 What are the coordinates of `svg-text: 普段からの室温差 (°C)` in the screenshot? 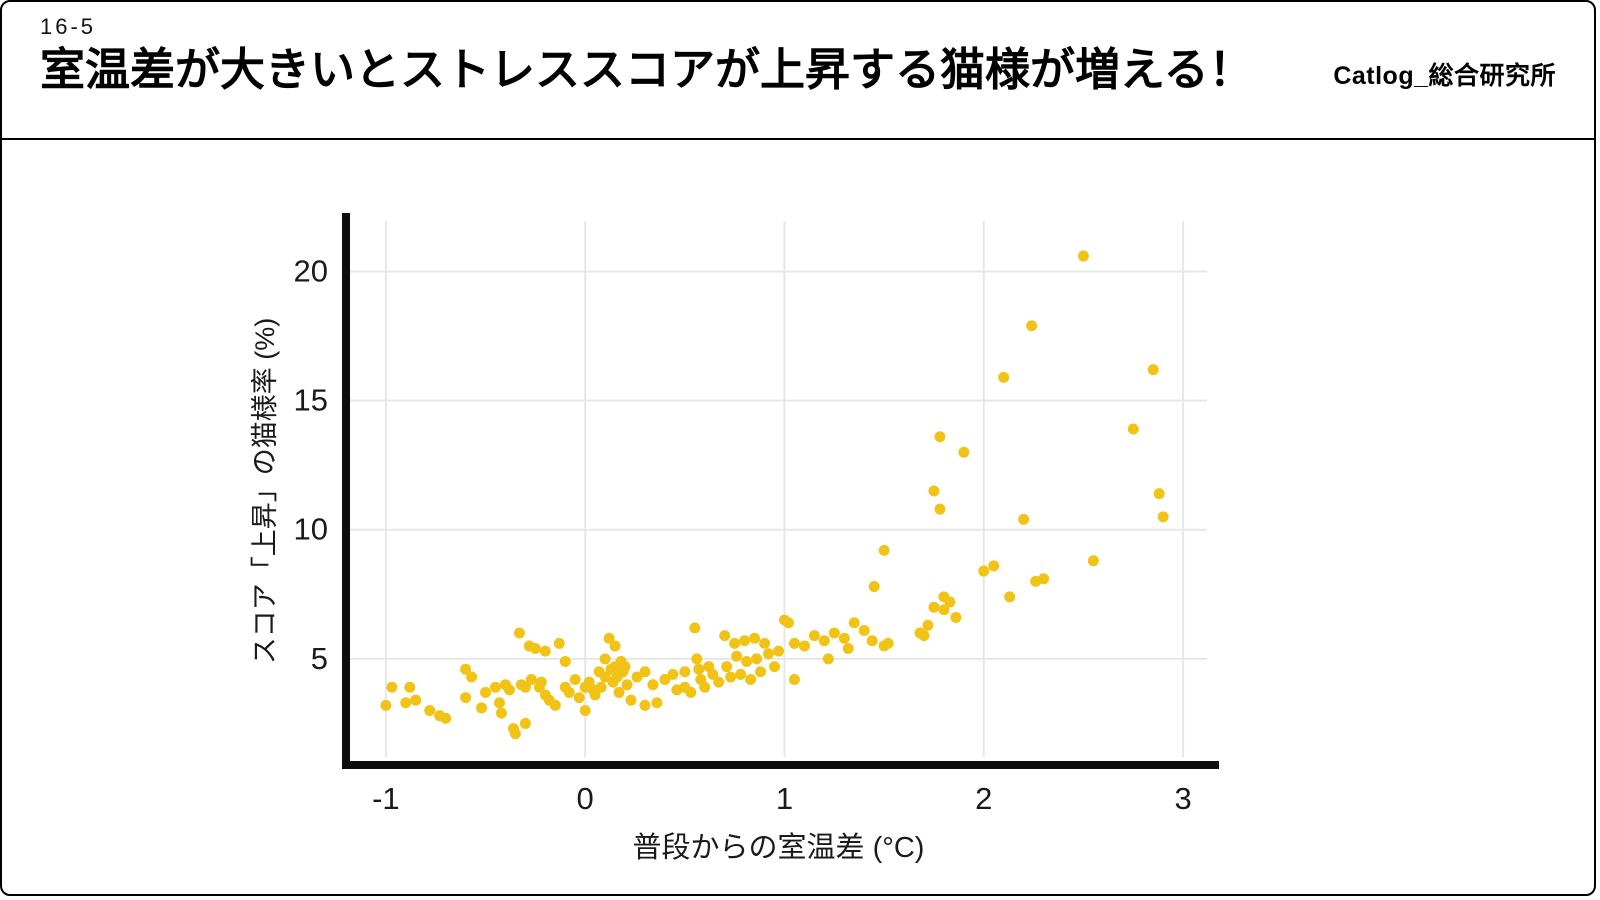 It's located at (779, 847).